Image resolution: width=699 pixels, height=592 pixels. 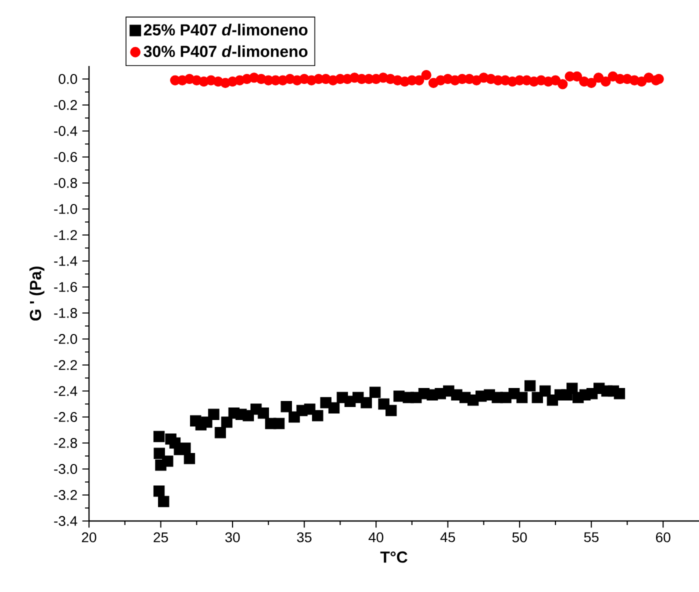 I want to click on x-tick-label: 40, so click(x=376, y=537).